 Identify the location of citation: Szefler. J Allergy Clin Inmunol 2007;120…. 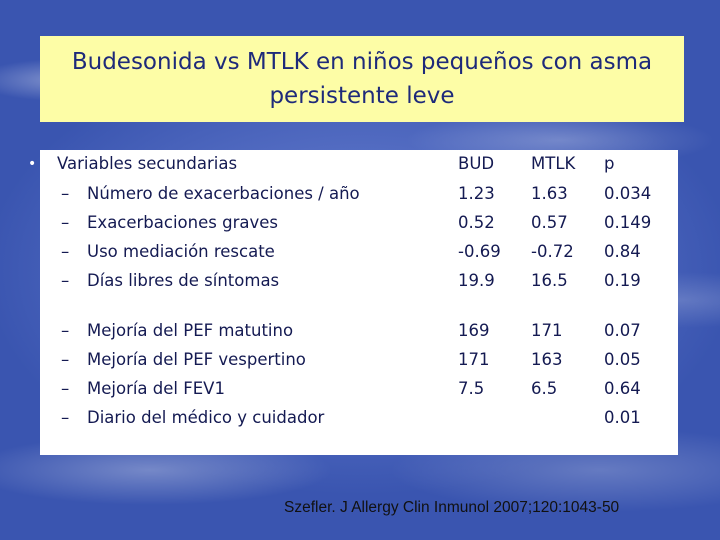
(452, 507).